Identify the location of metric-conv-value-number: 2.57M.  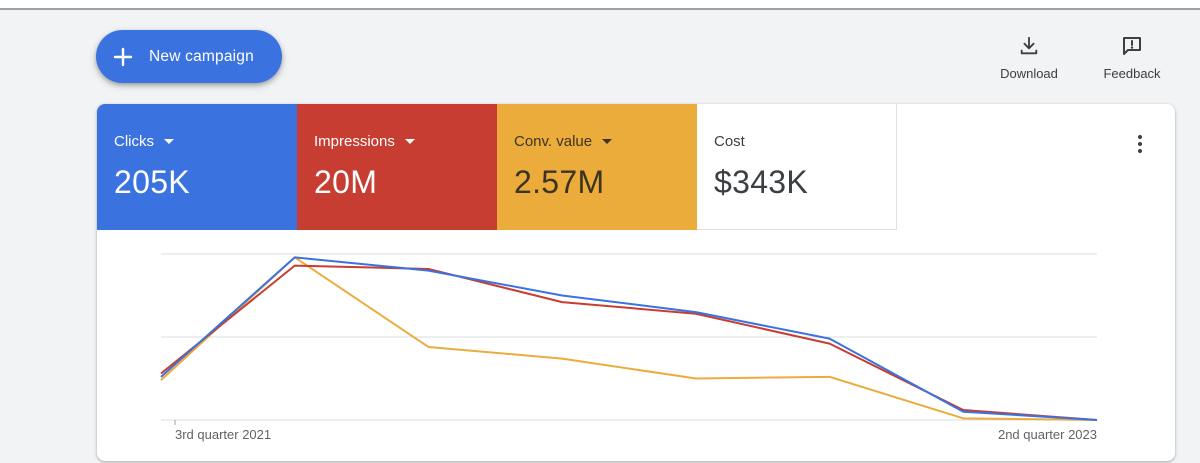
(559, 182).